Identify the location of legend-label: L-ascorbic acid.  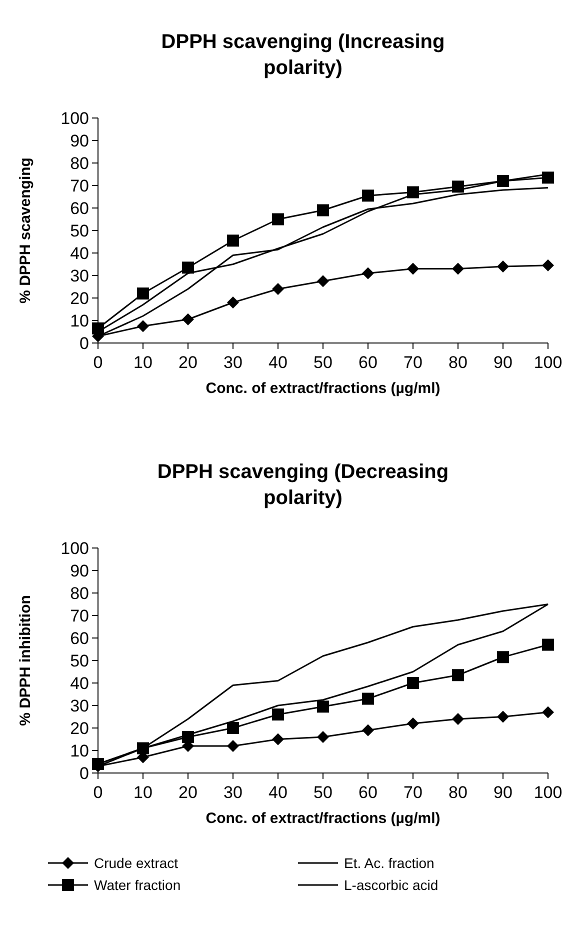
(391, 885).